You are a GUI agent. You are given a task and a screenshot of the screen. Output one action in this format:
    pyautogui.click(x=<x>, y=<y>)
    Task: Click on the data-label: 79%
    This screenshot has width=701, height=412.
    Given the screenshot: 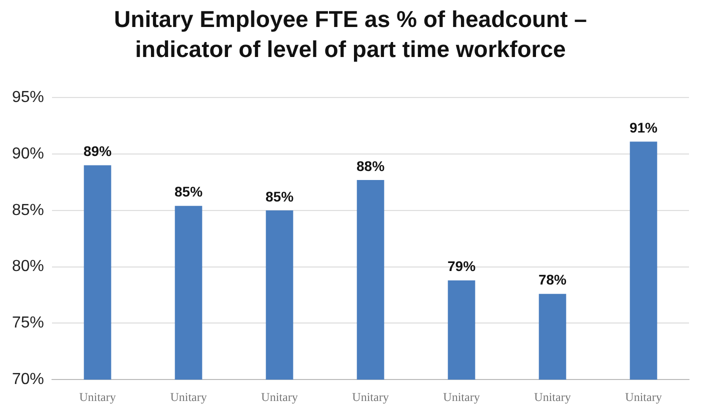 What is the action you would take?
    pyautogui.click(x=461, y=266)
    